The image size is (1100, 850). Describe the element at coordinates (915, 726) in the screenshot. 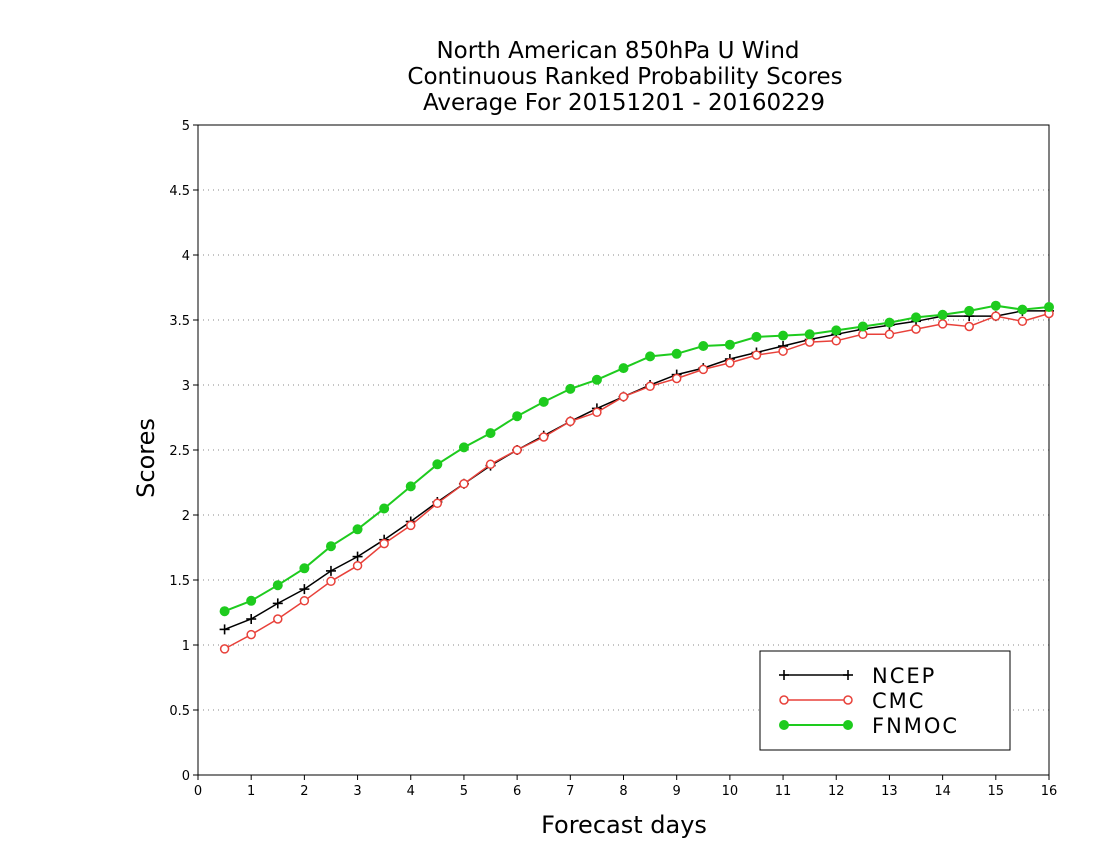

I see `legend-label: FNMOC` at that location.